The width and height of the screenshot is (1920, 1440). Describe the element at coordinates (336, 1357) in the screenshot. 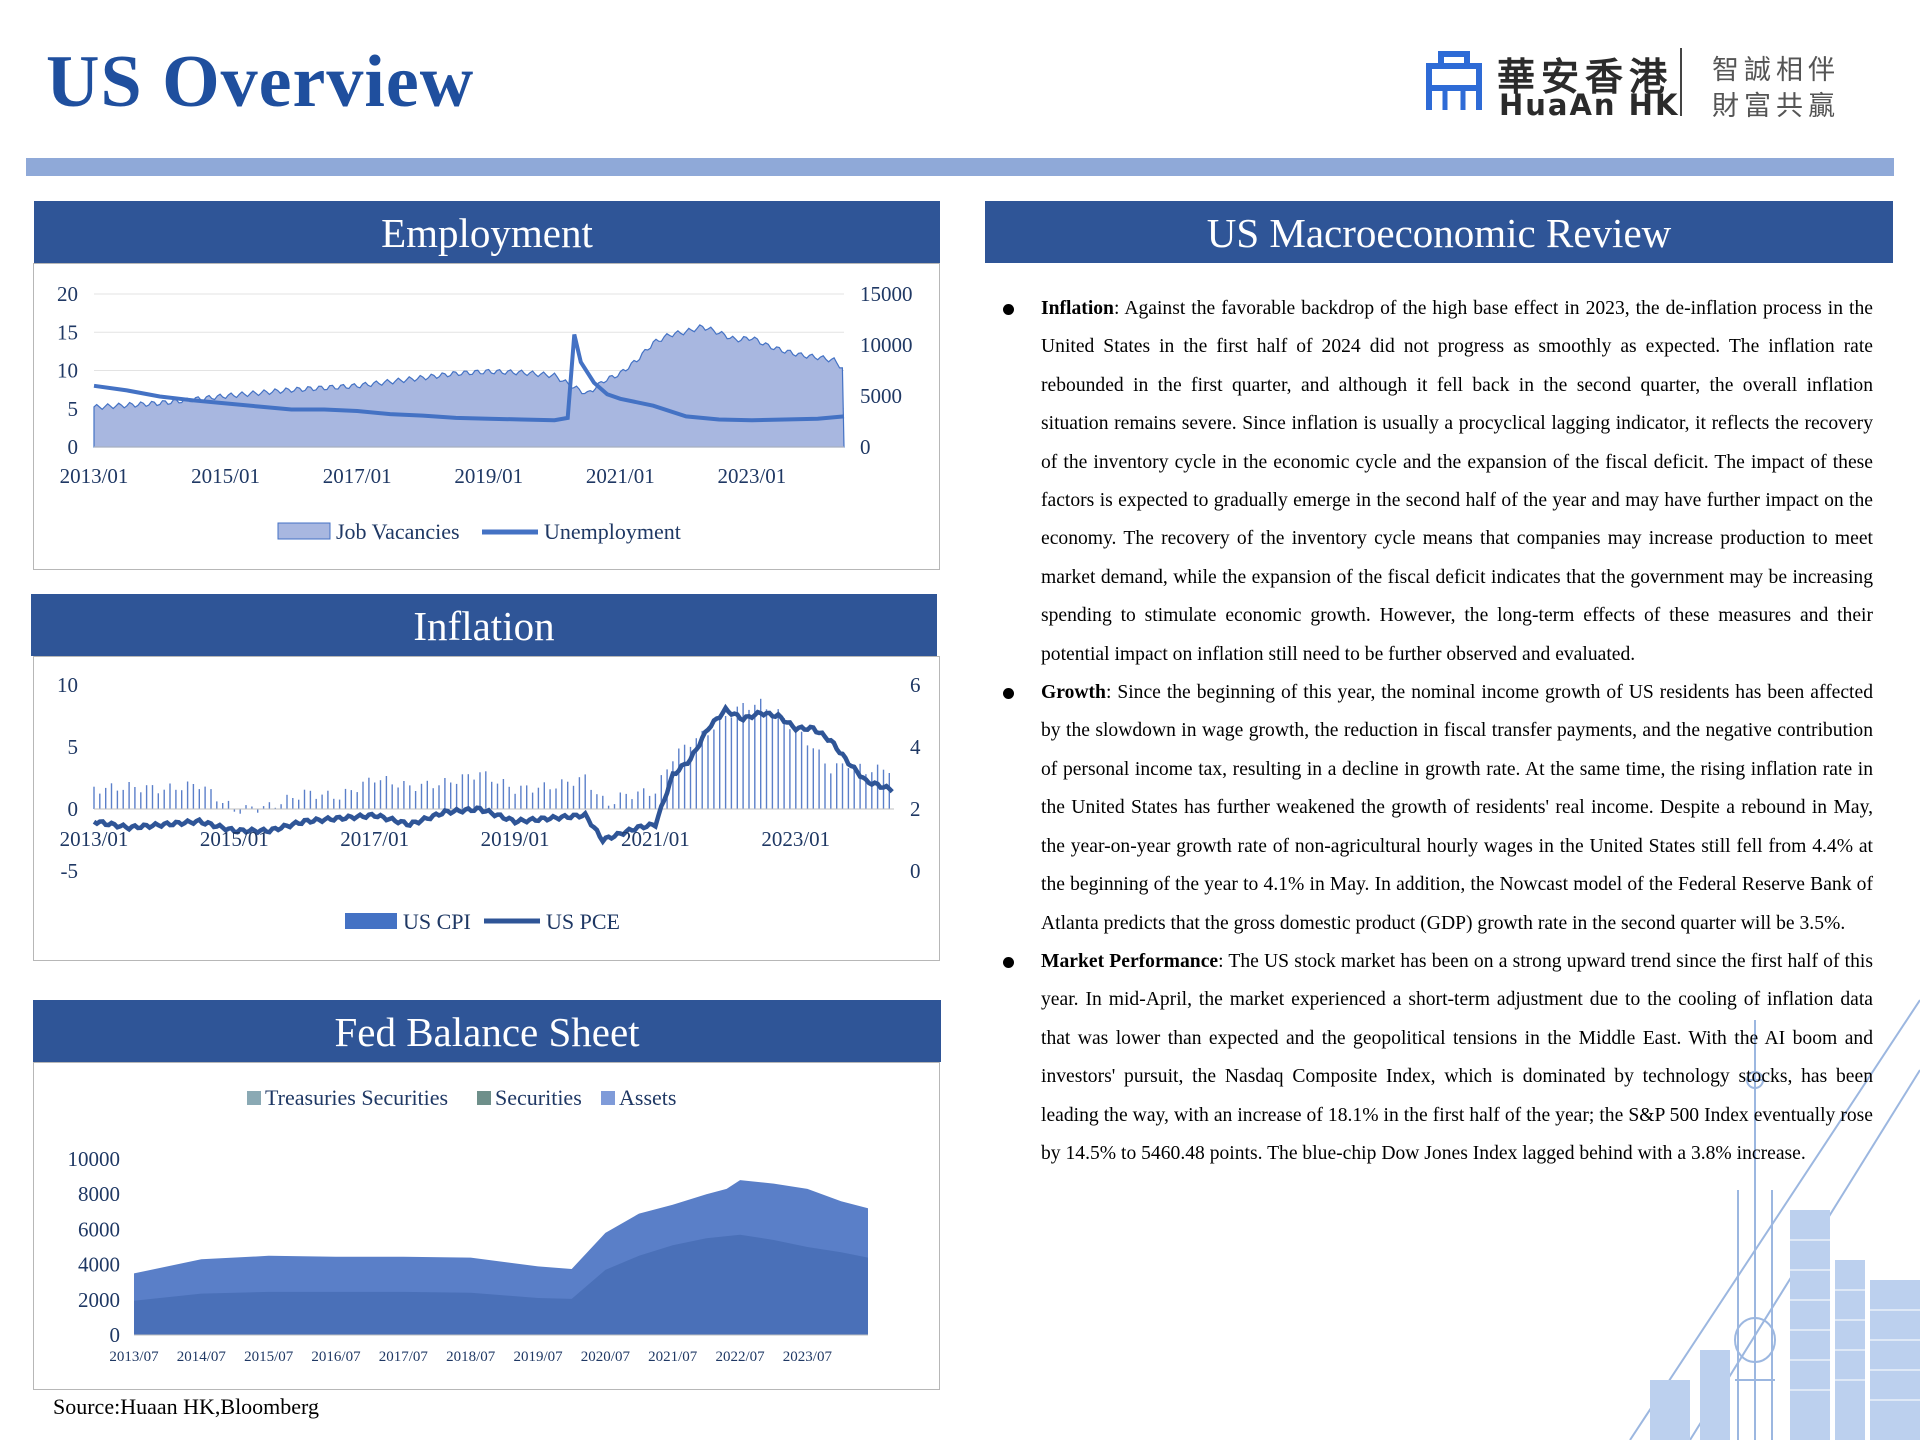

I see `x-tick-label: 2016/07` at that location.